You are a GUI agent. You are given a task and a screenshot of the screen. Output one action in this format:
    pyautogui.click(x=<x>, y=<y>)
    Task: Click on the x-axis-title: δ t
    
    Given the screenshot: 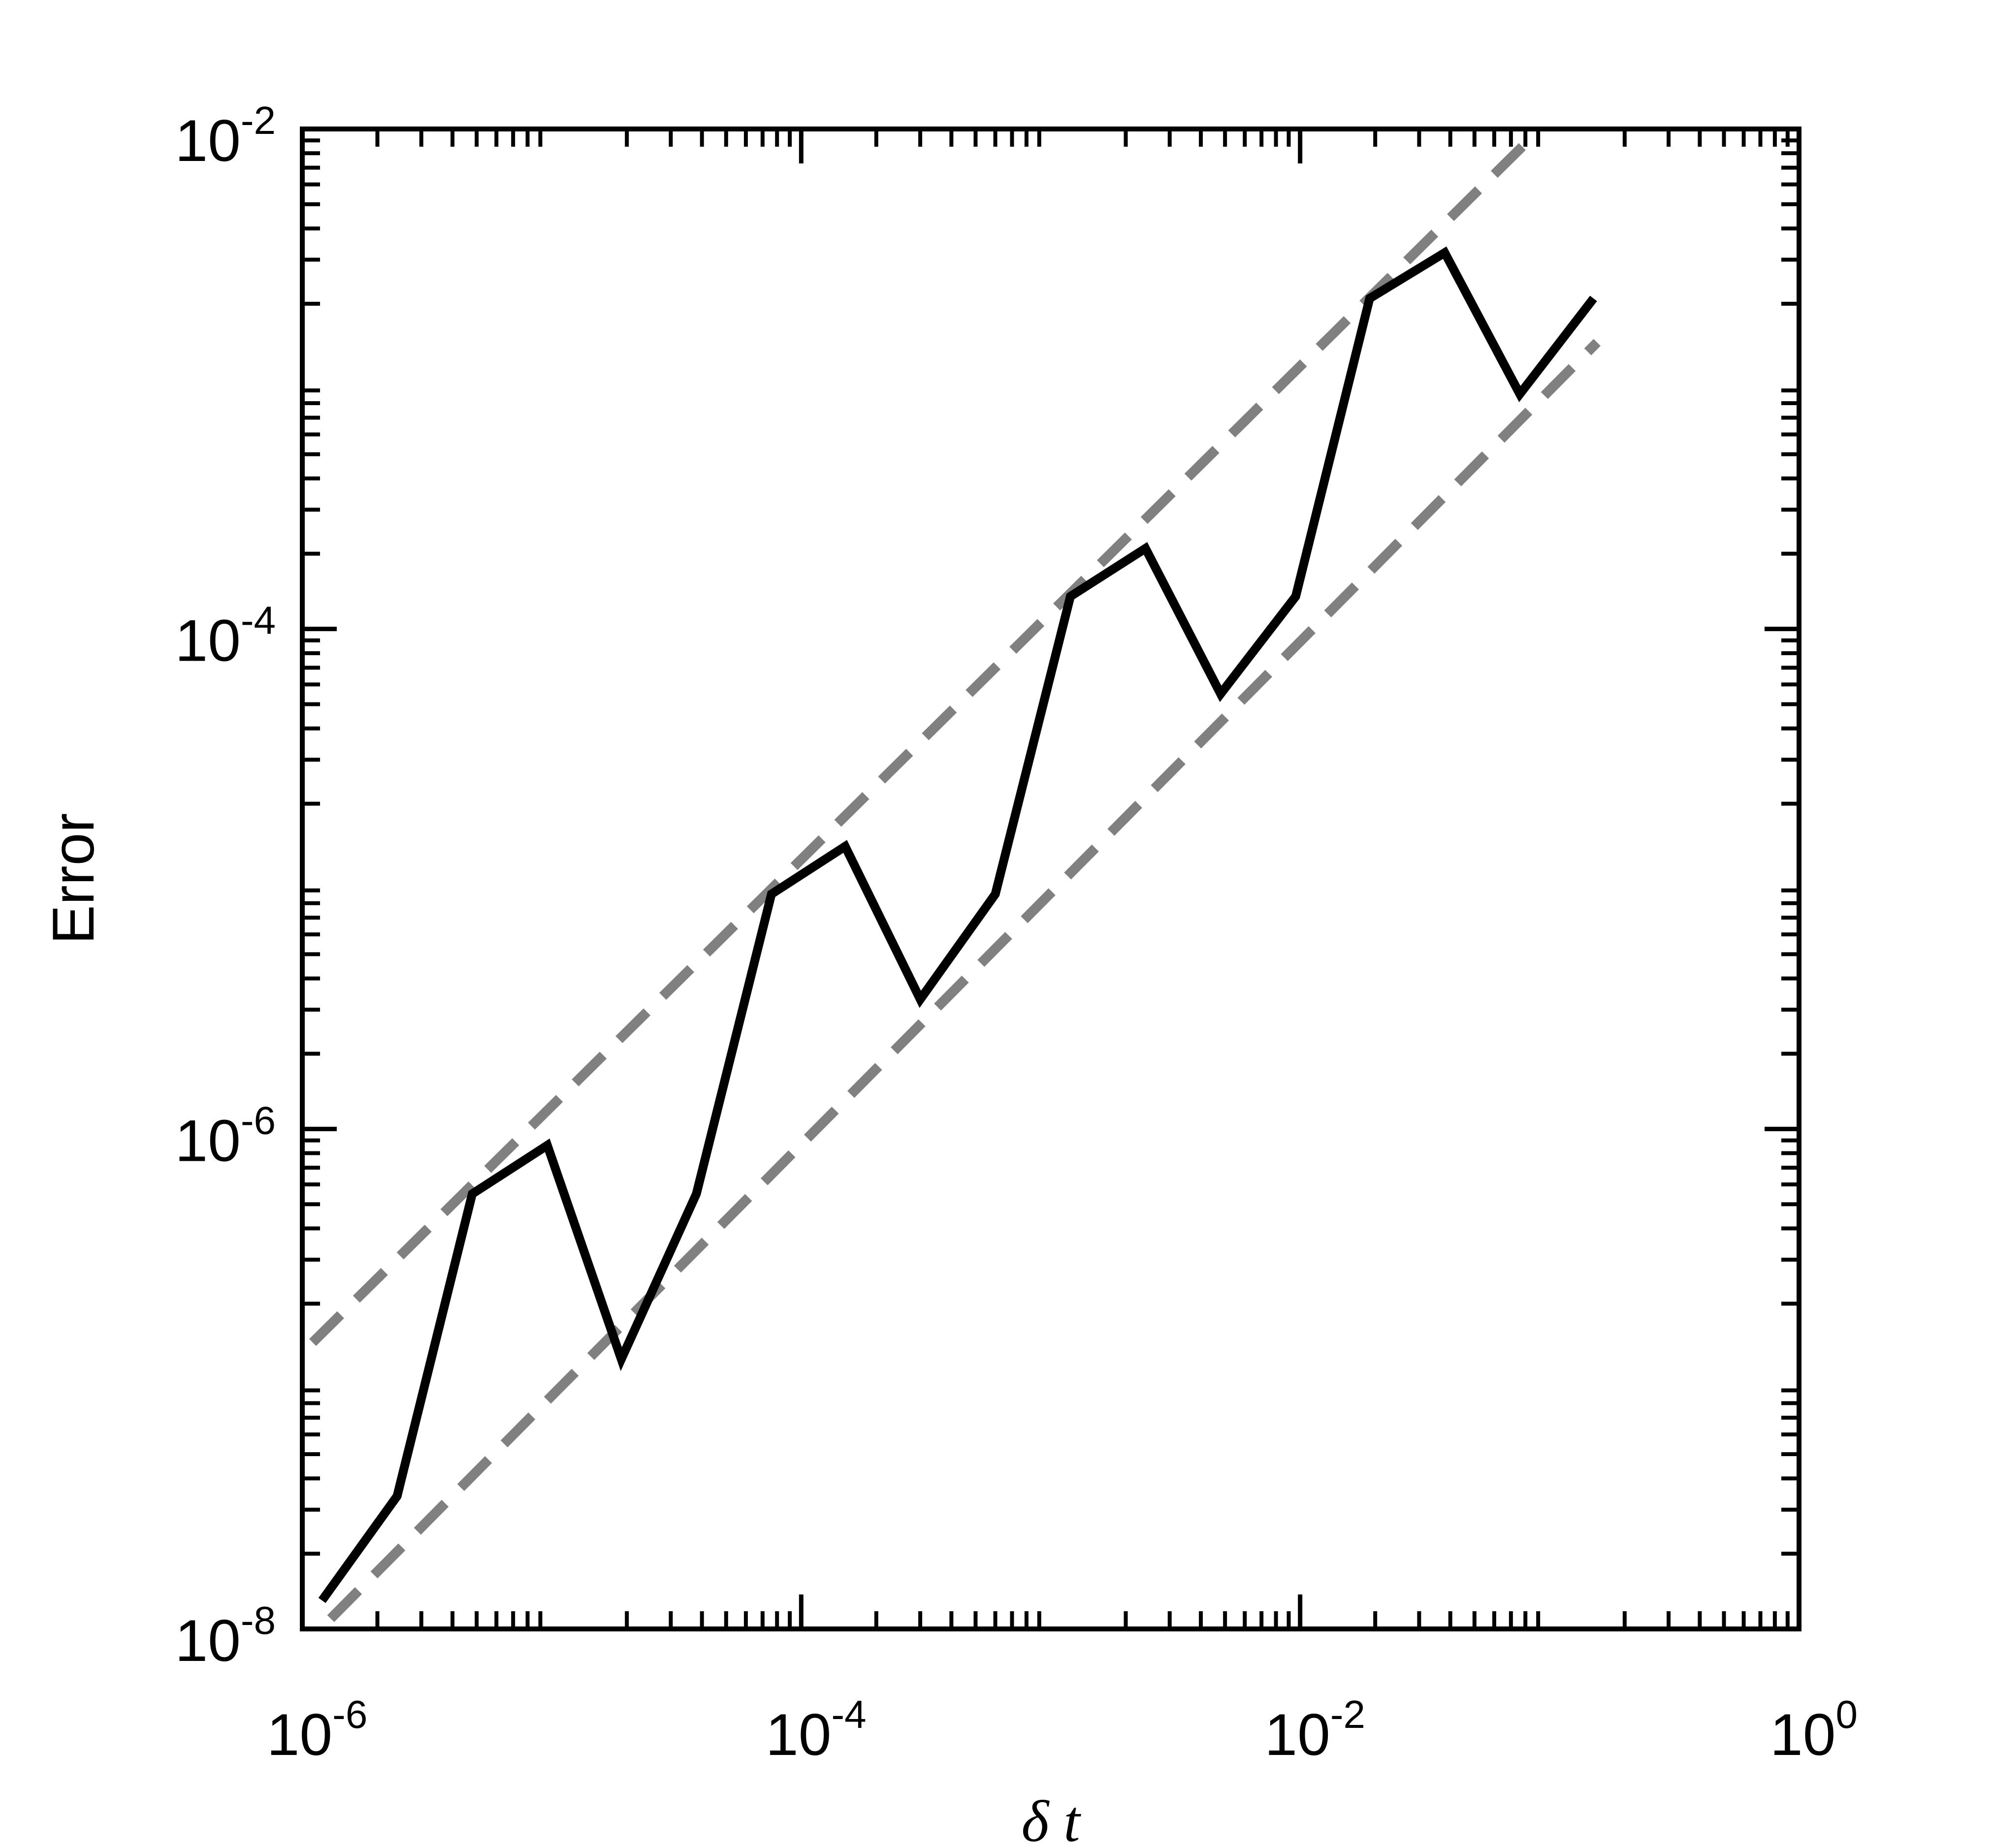 What is the action you would take?
    pyautogui.click(x=1051, y=1818)
    